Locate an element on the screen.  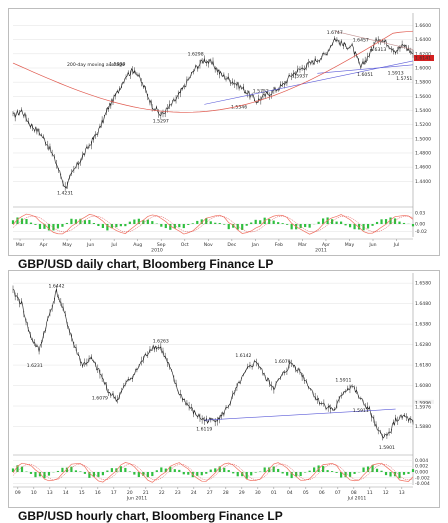
x-tick-label: 30 is located at coordinates (258, 493).